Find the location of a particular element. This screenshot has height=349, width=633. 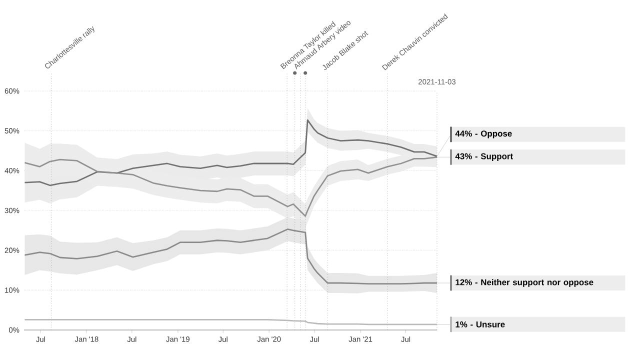

legend-label: 1% - Unsure is located at coordinates (480, 324).